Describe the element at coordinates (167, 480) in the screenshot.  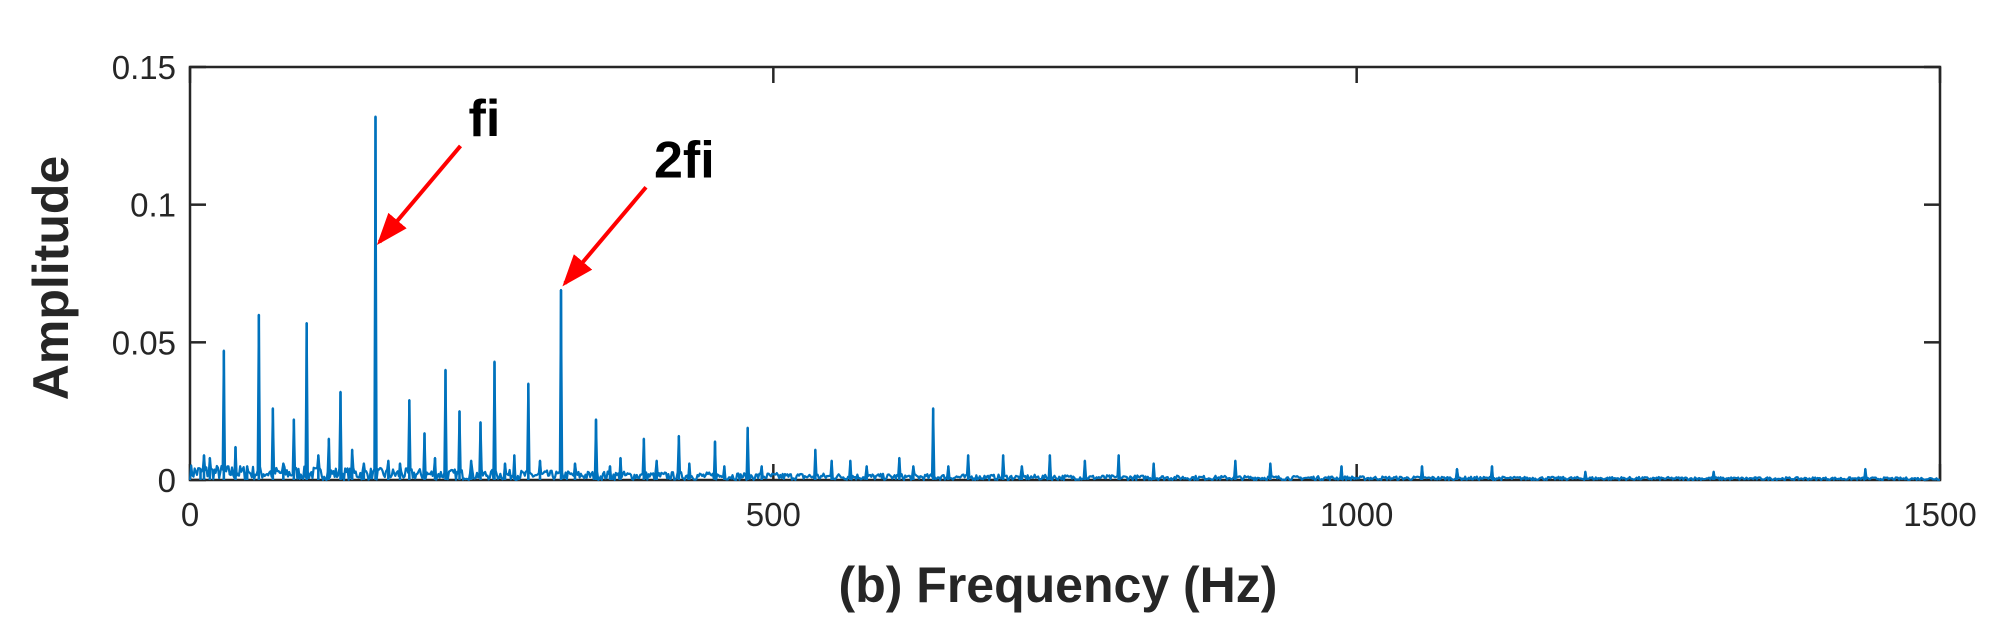
I see `y-tick-label: 0` at that location.